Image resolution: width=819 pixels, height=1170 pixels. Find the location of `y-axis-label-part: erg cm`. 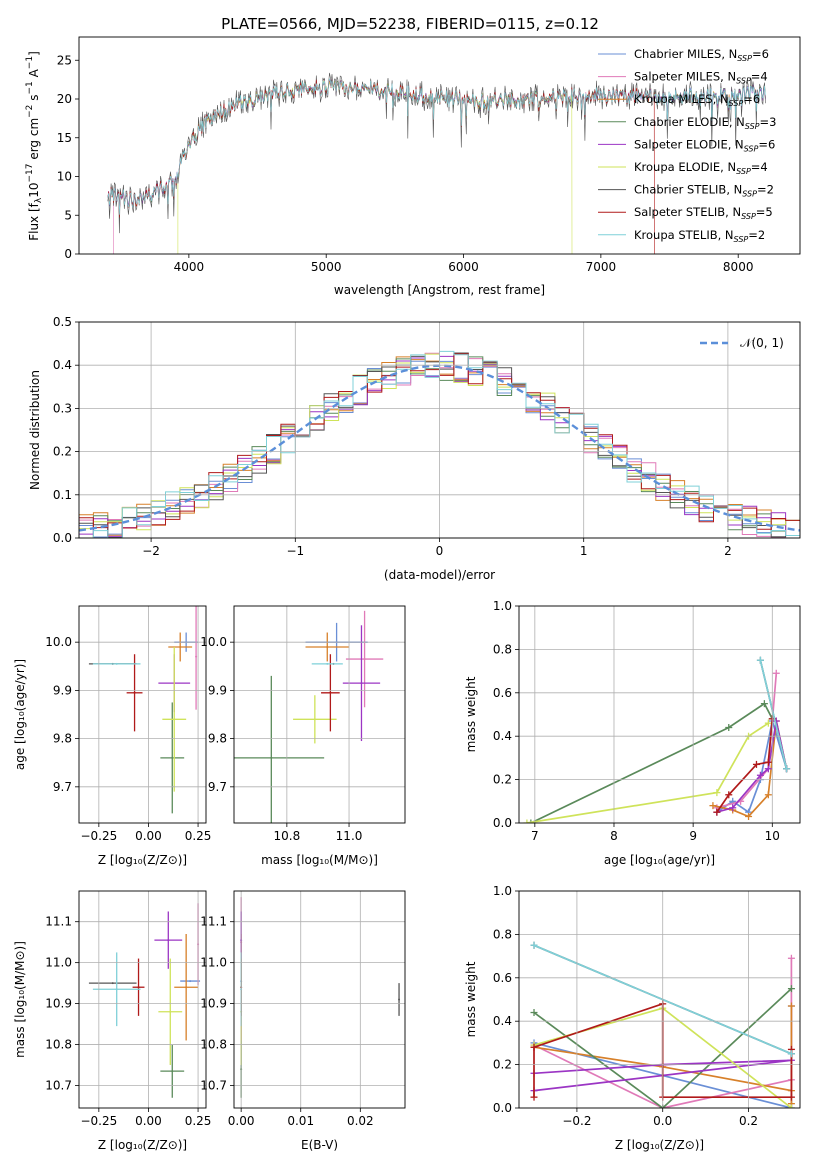

y-axis-label-part: erg cm is located at coordinates (34, 141).